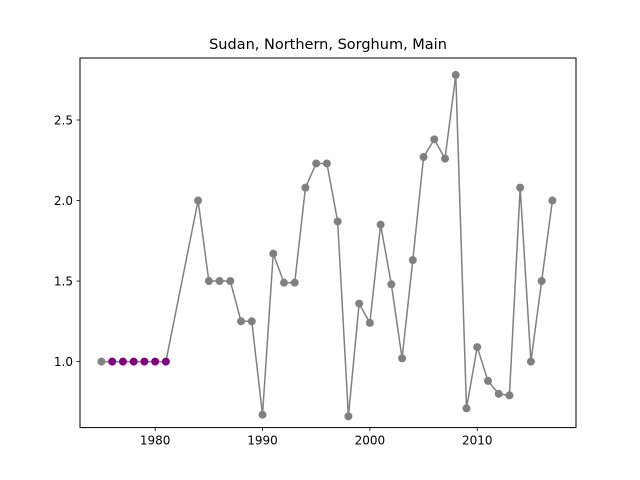 The image size is (640, 480). What do you see at coordinates (63, 281) in the screenshot?
I see `y-tick-label: 1.5` at bounding box center [63, 281].